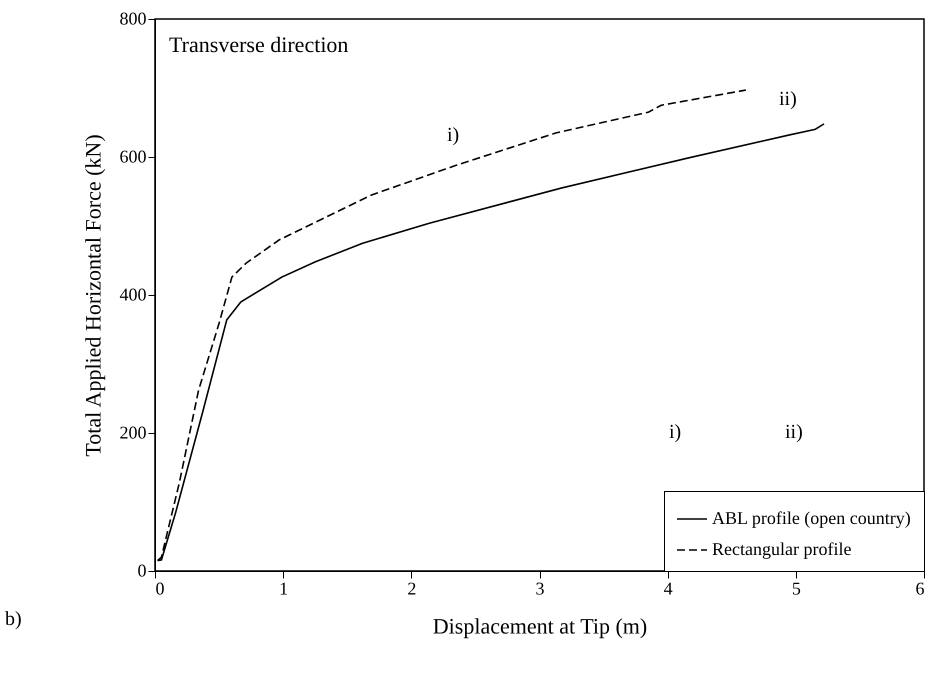  What do you see at coordinates (133, 18) in the screenshot?
I see `y-tick-label: 800` at bounding box center [133, 18].